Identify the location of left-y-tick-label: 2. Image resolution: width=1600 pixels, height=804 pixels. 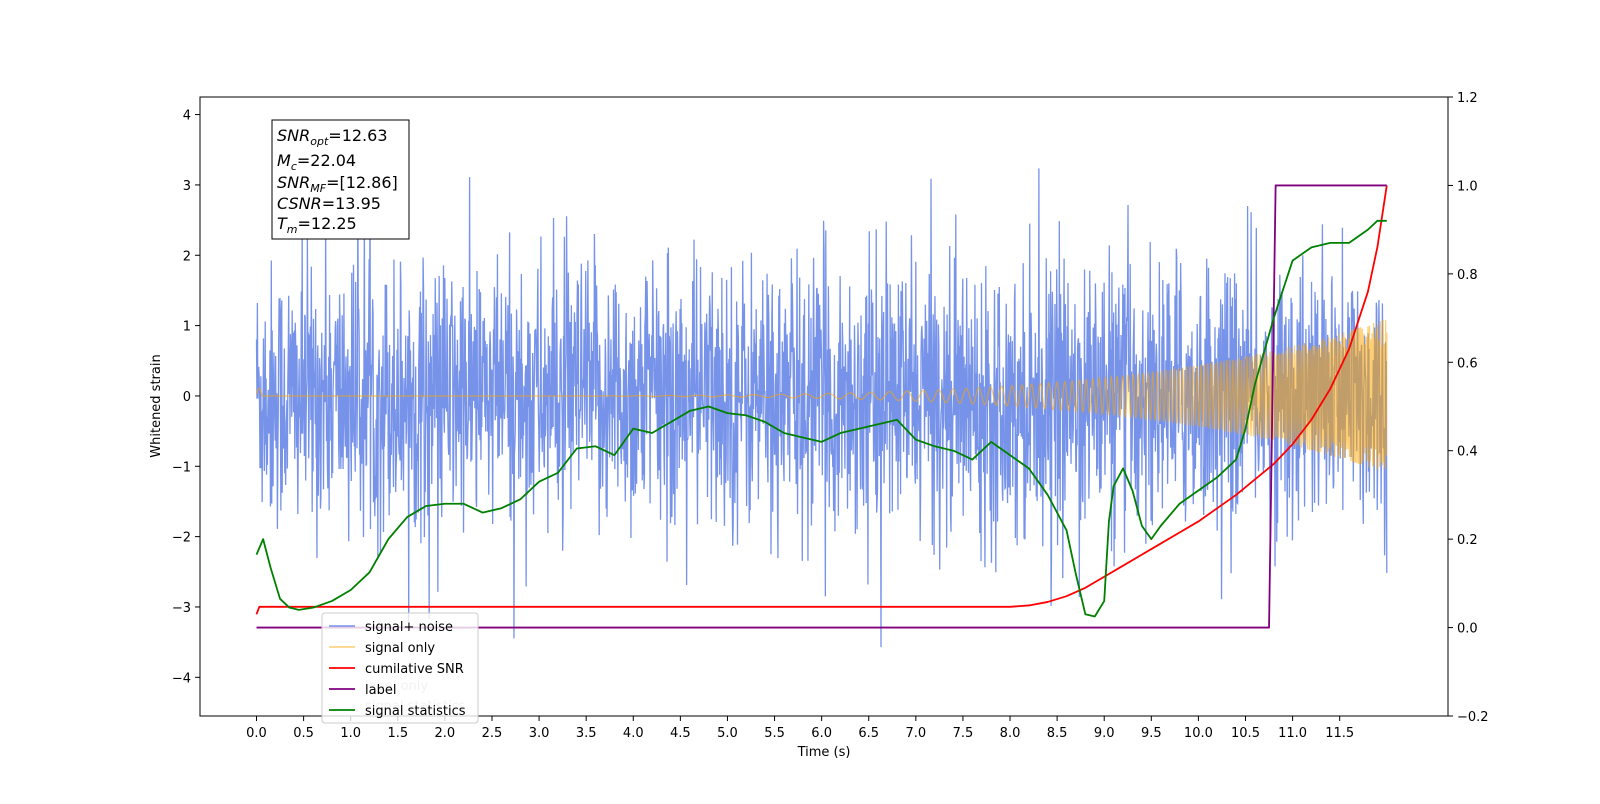
(187, 256).